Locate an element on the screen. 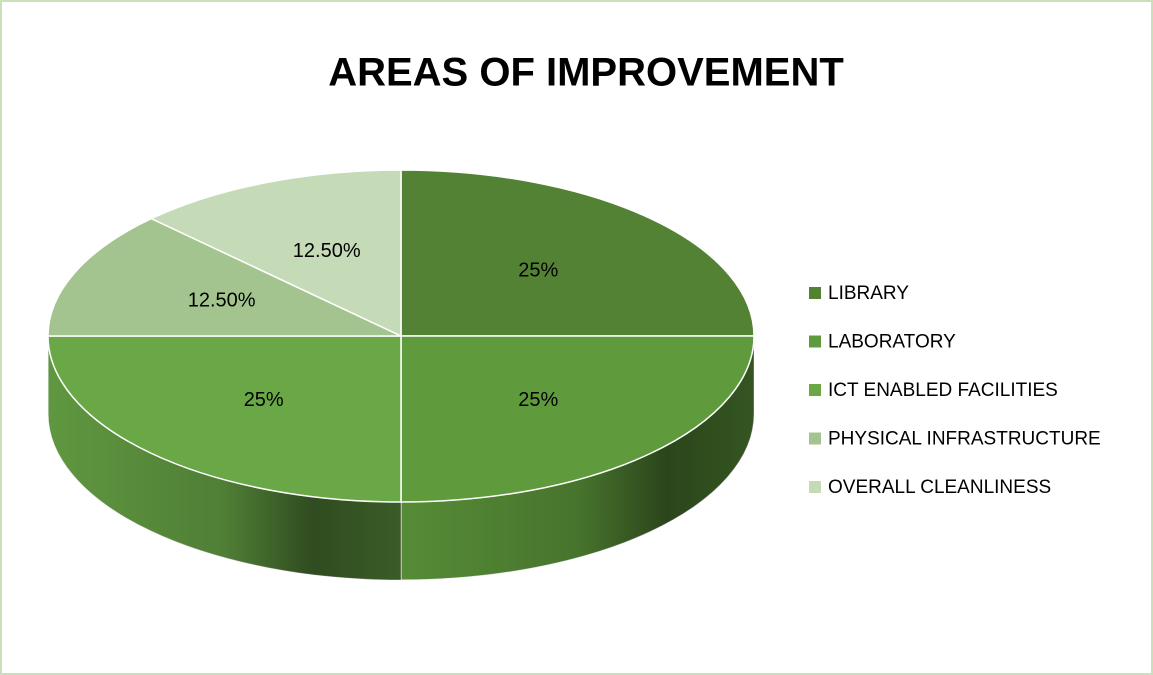 The image size is (1153, 675). legend-label: LABORATORY is located at coordinates (892, 342).